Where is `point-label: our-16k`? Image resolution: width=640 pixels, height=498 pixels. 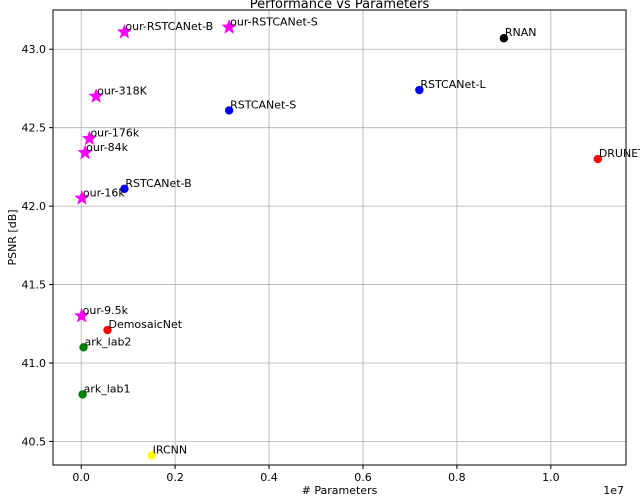
point-label: our-16k is located at coordinates (104, 192).